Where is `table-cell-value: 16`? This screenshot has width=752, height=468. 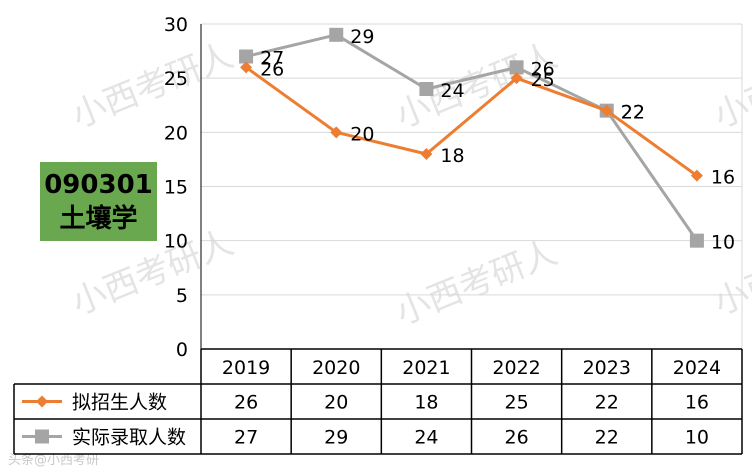 table-cell-value: 16 is located at coordinates (697, 403).